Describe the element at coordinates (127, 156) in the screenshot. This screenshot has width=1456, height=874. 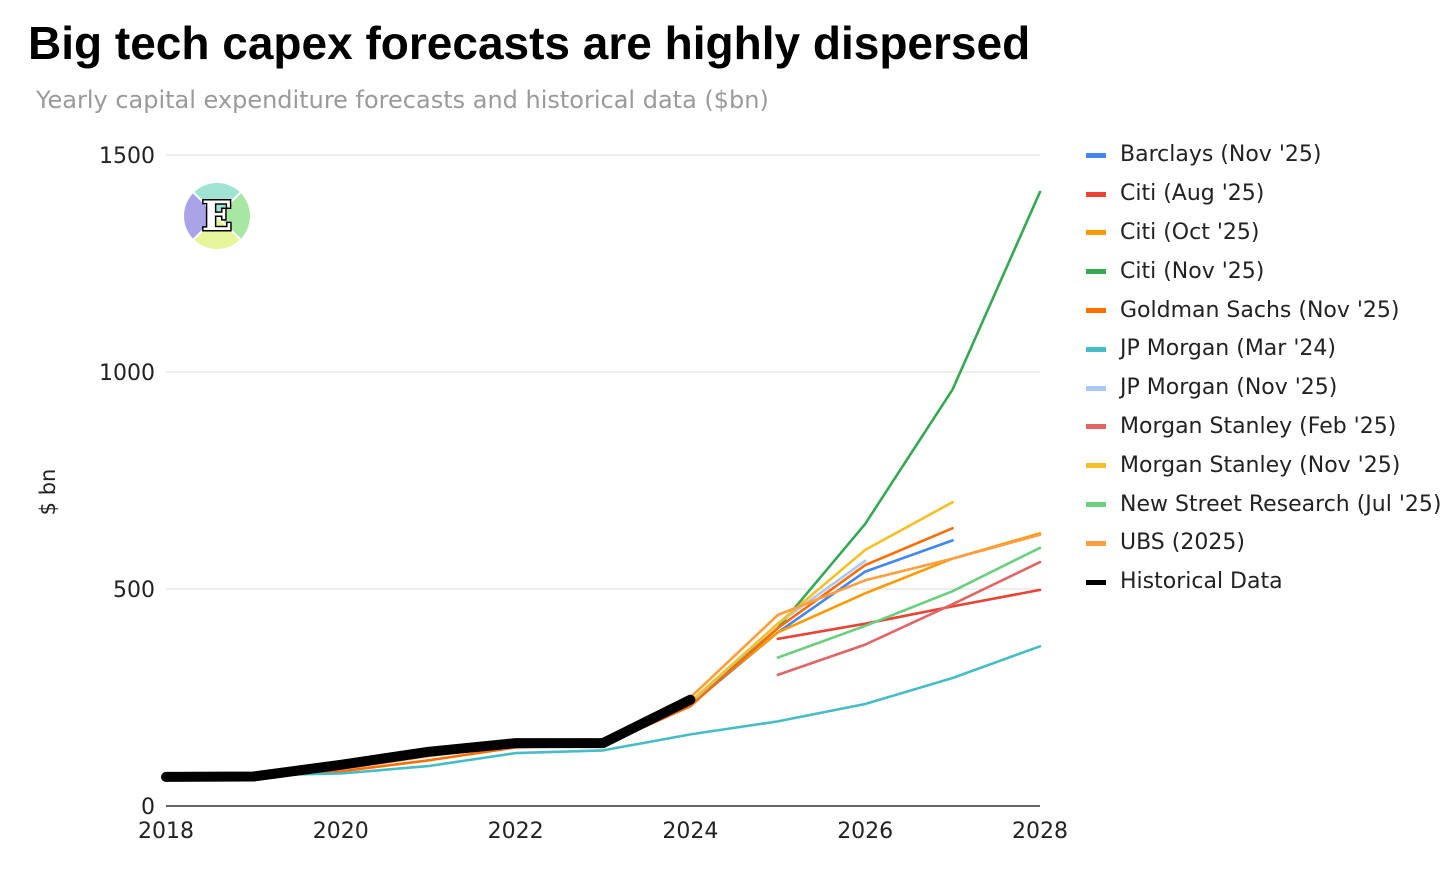
I see `y-tick-label: 1500` at that location.